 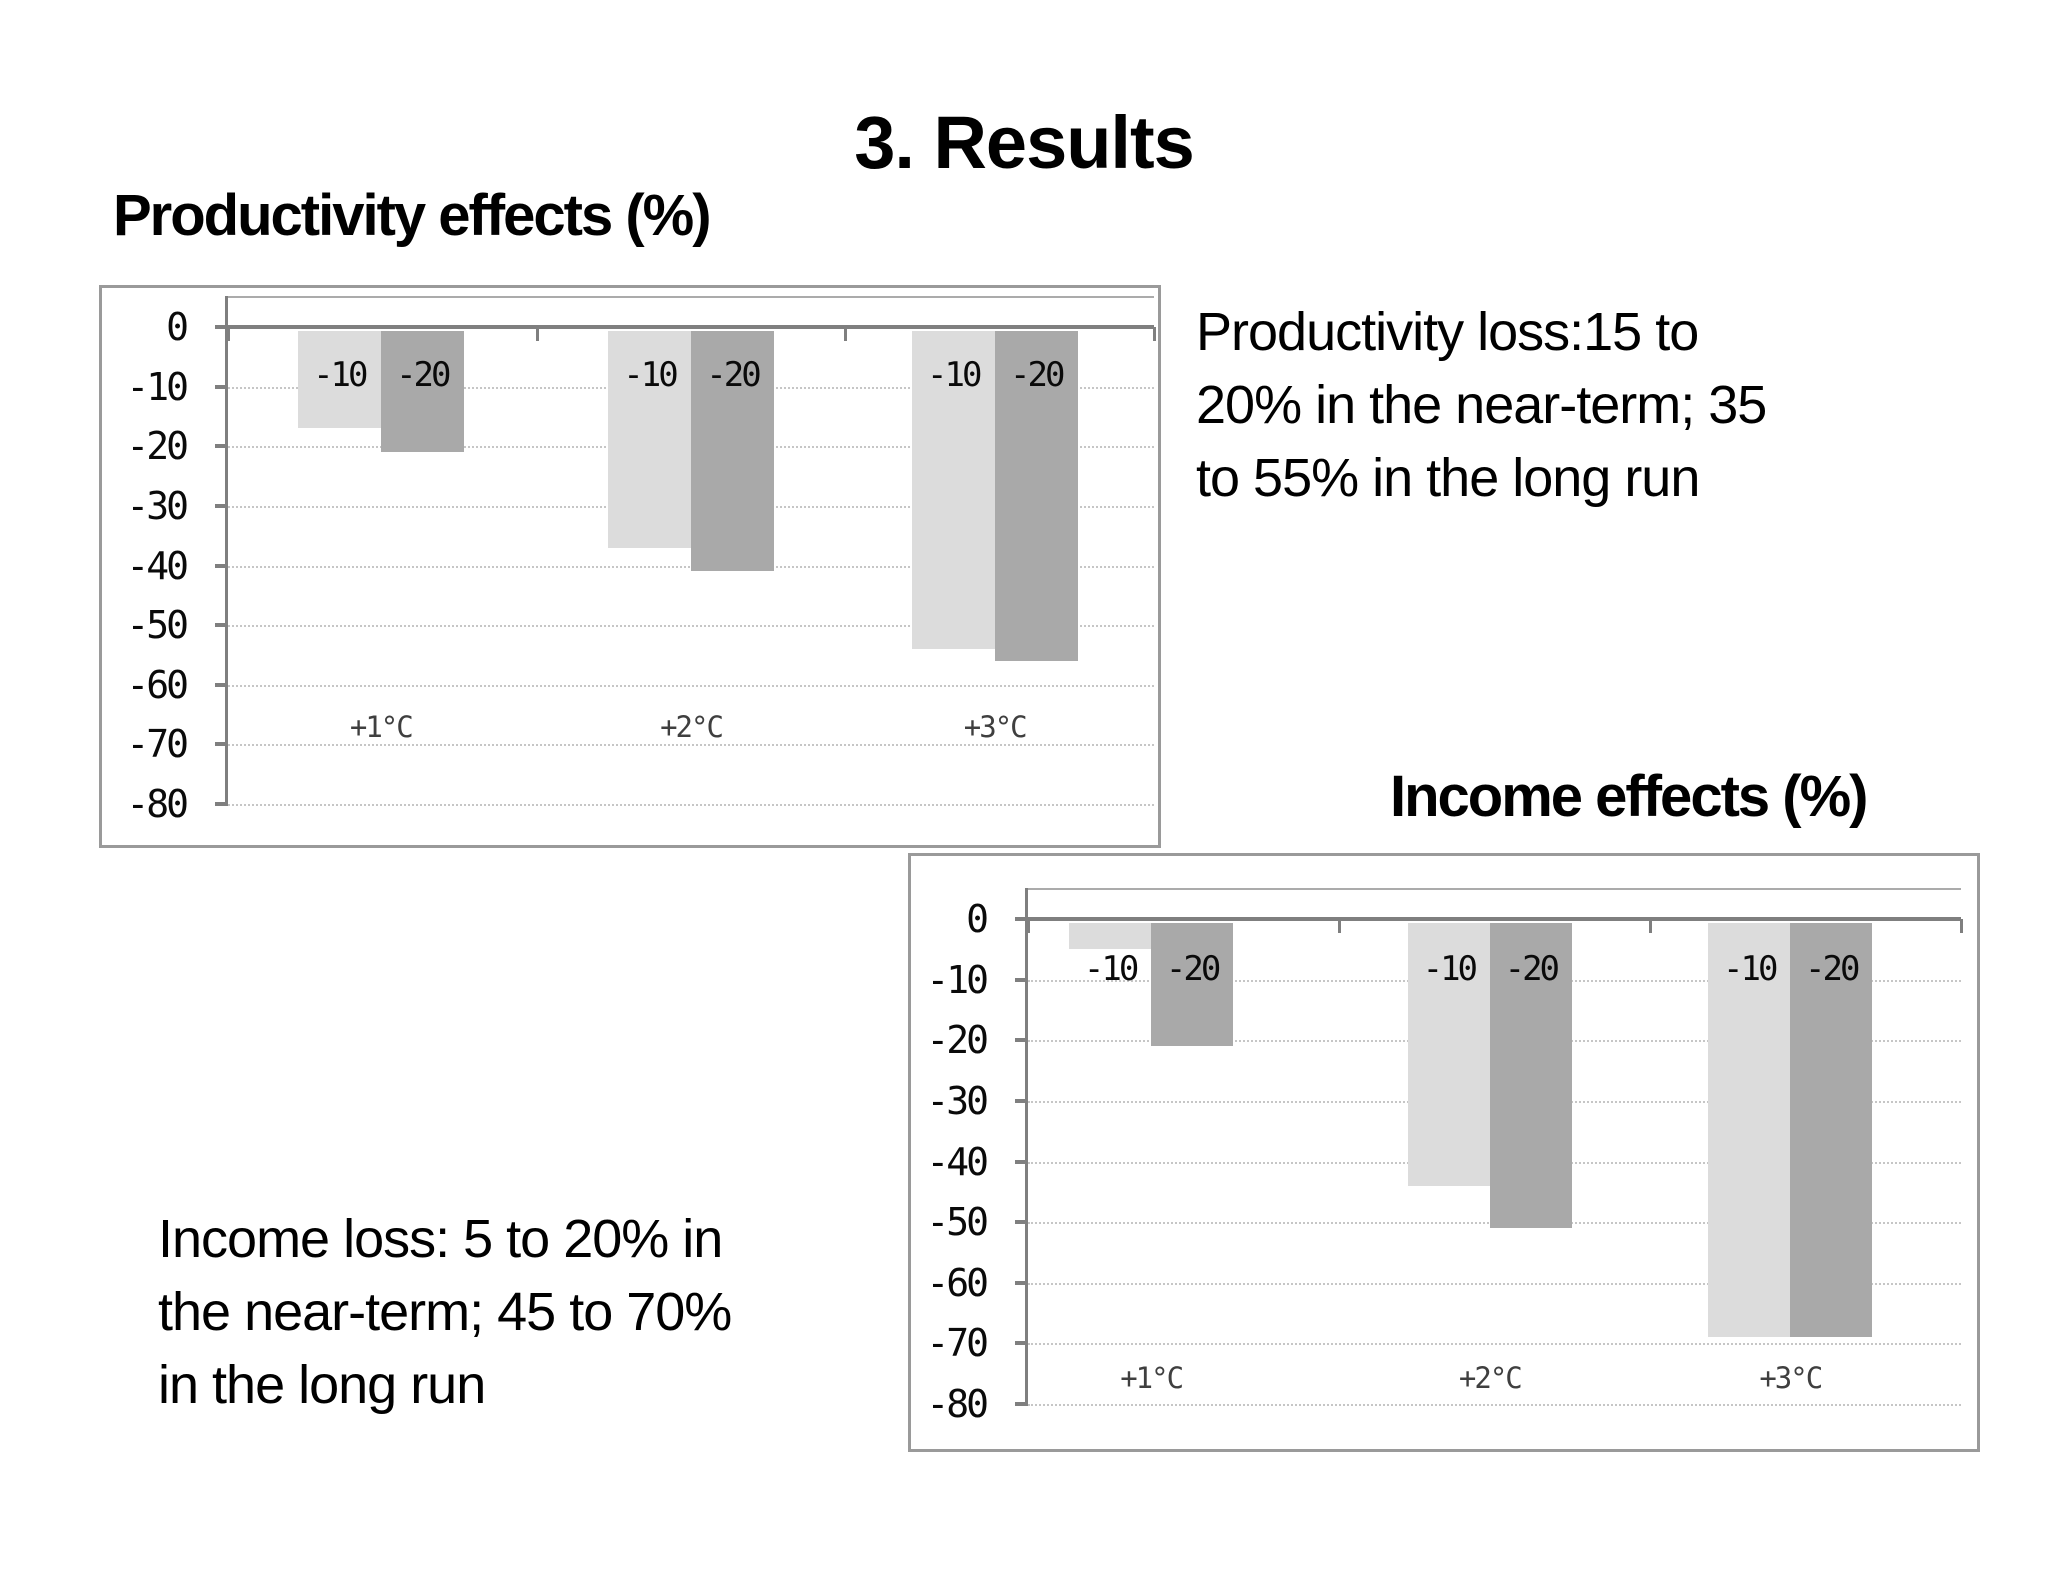 I want to click on productivity-note-line: to 55% in the long run, so click(x=1448, y=478).